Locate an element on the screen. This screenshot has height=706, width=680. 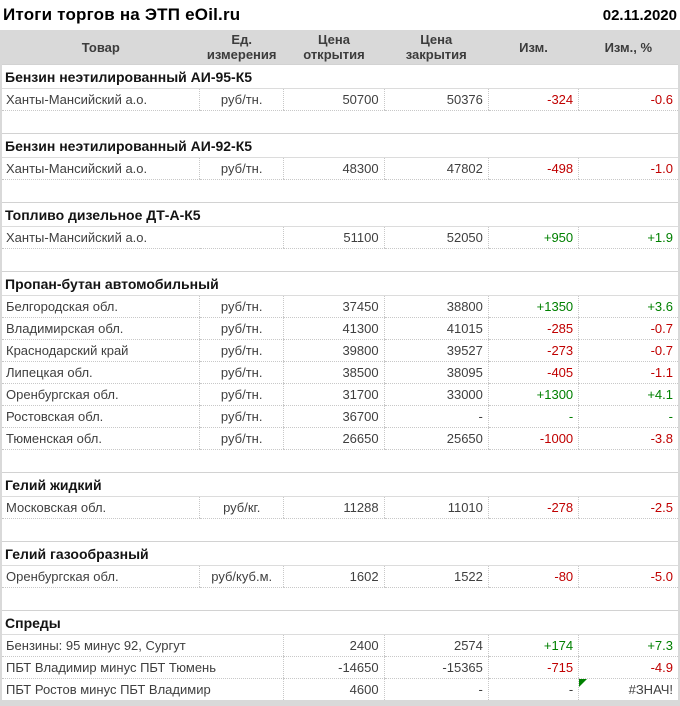
cell-change: +950 is located at coordinates (533, 237).